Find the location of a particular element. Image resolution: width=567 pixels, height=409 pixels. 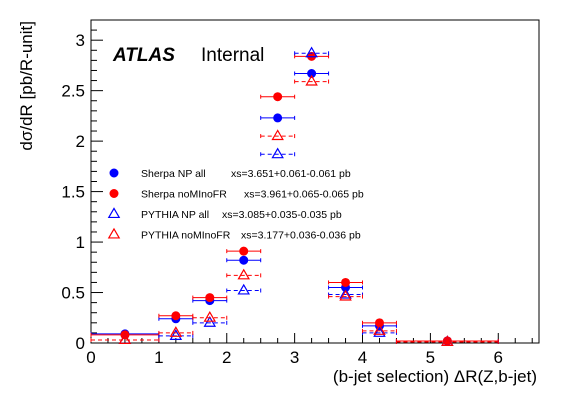

legend-item: Sherpa noMInoFR xs=3.961+0.065-0.065 pb is located at coordinates (236, 195).